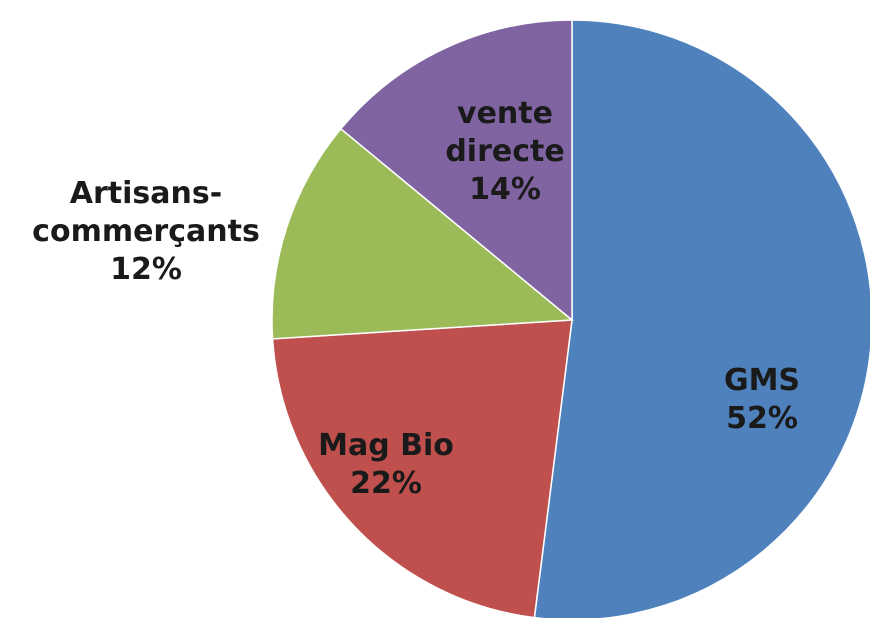 The width and height of the screenshot is (870, 618). Describe the element at coordinates (762, 418) in the screenshot. I see `value-label: 52%` at that location.